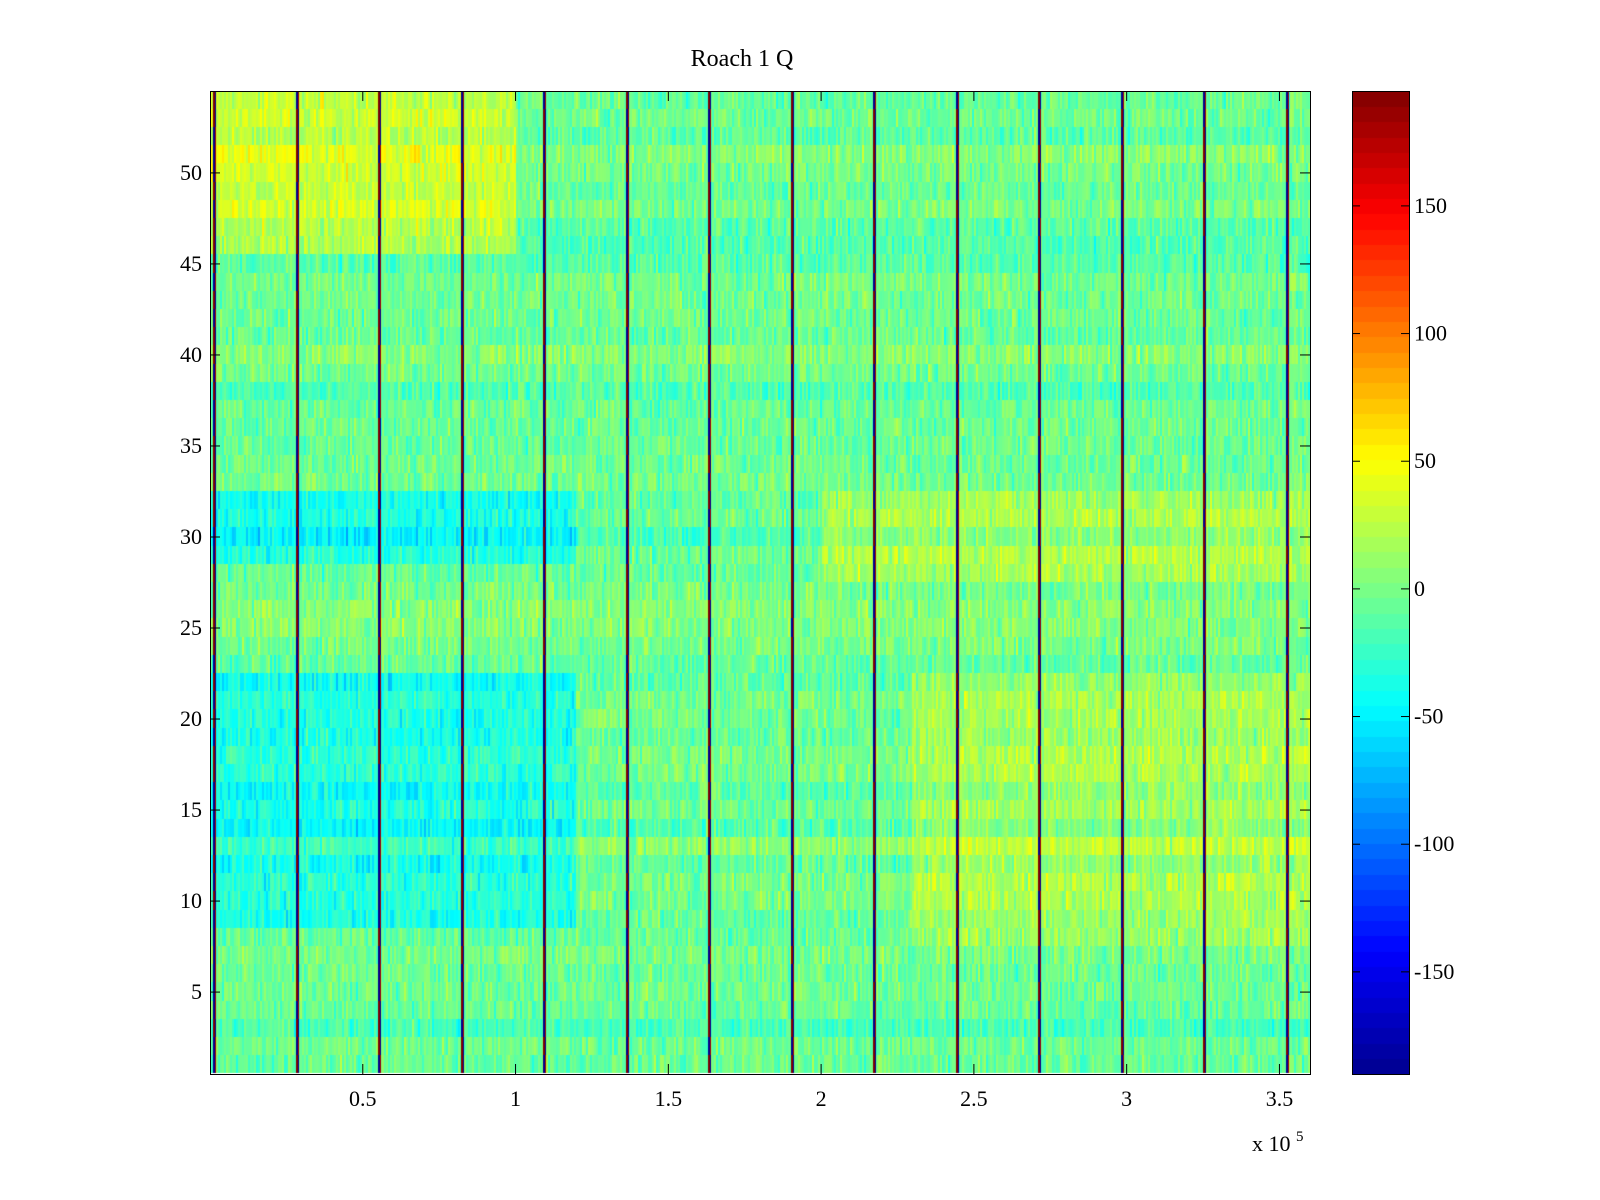  Describe the element at coordinates (1271, 1143) in the screenshot. I see `x-multiplier-base: x 10` at that location.